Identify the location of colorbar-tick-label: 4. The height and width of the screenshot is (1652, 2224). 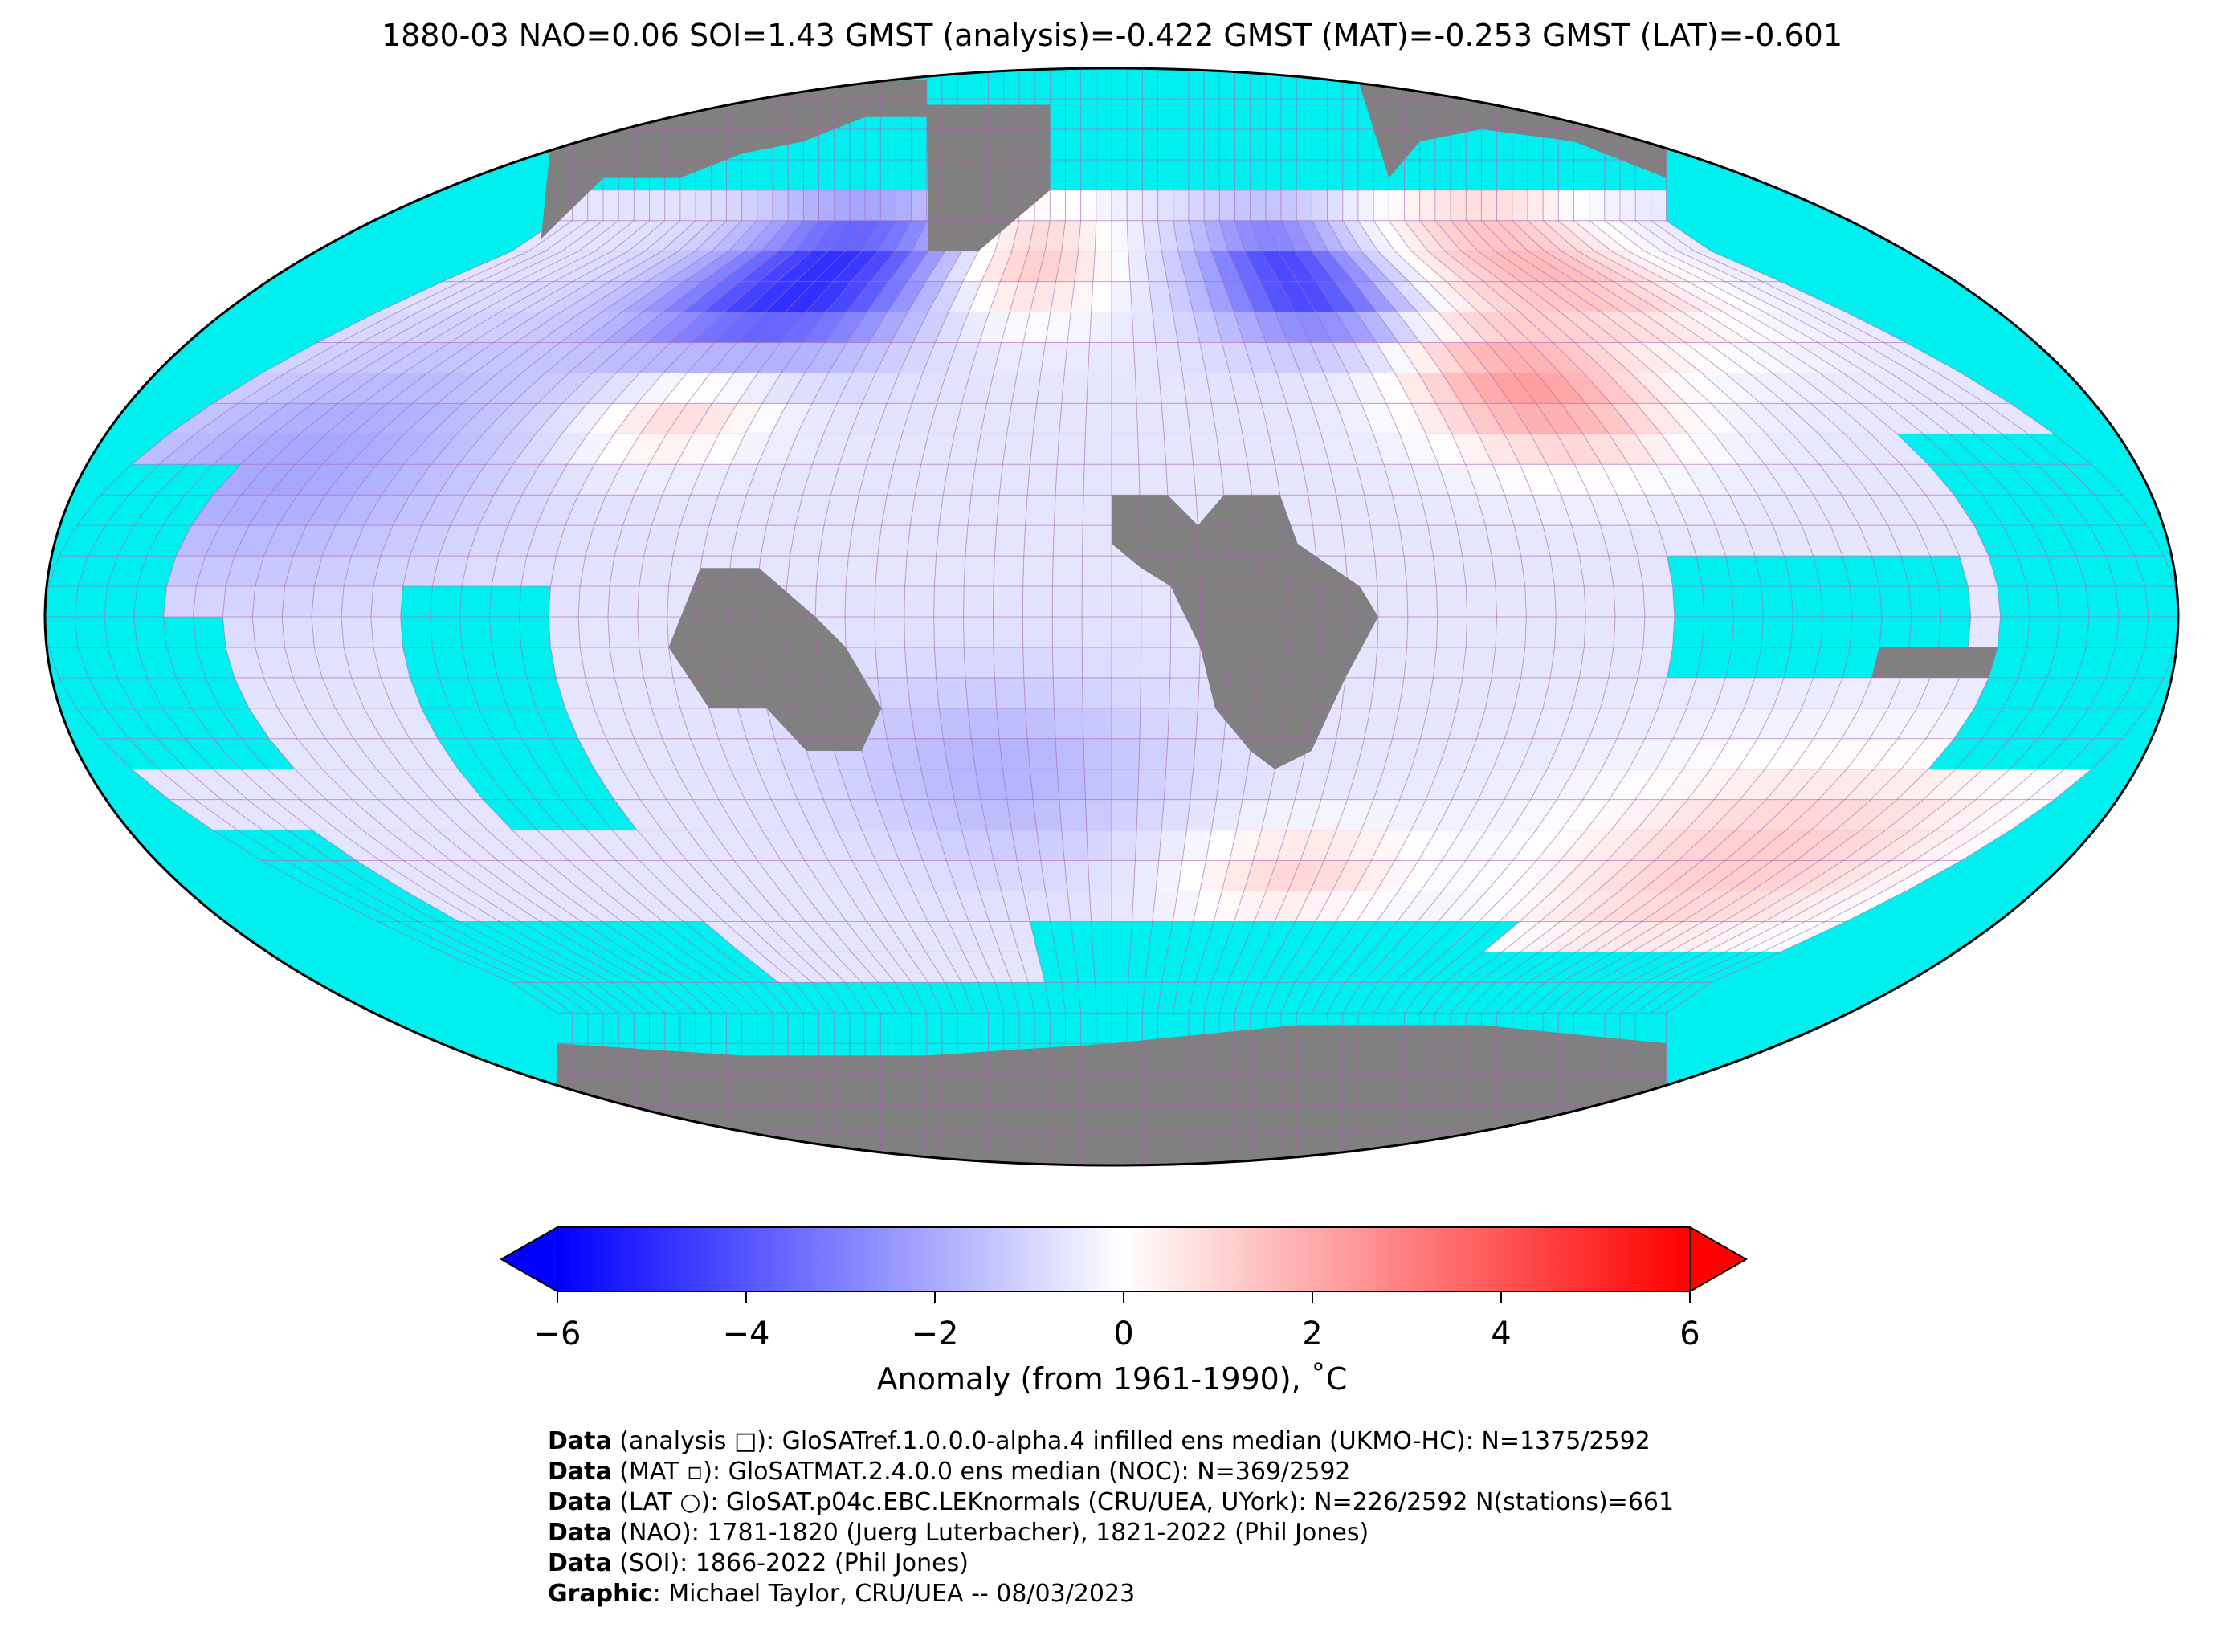
(1501, 1333).